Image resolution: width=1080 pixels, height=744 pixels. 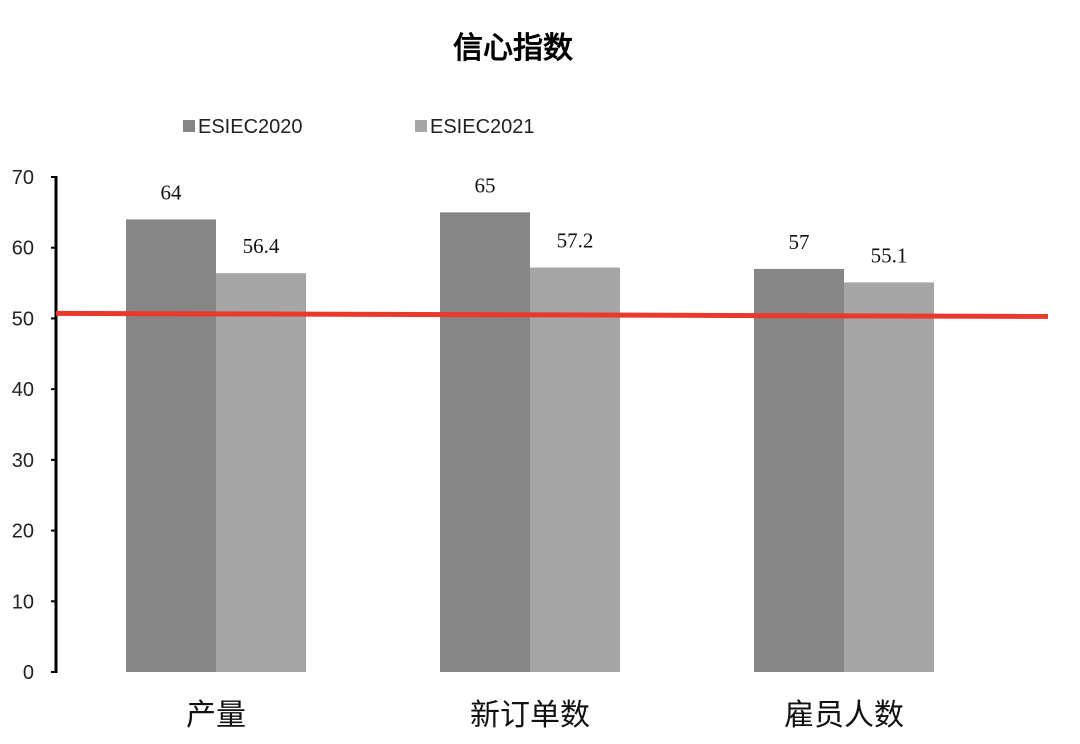 I want to click on legend-label: ESIEC2020, so click(x=250, y=127).